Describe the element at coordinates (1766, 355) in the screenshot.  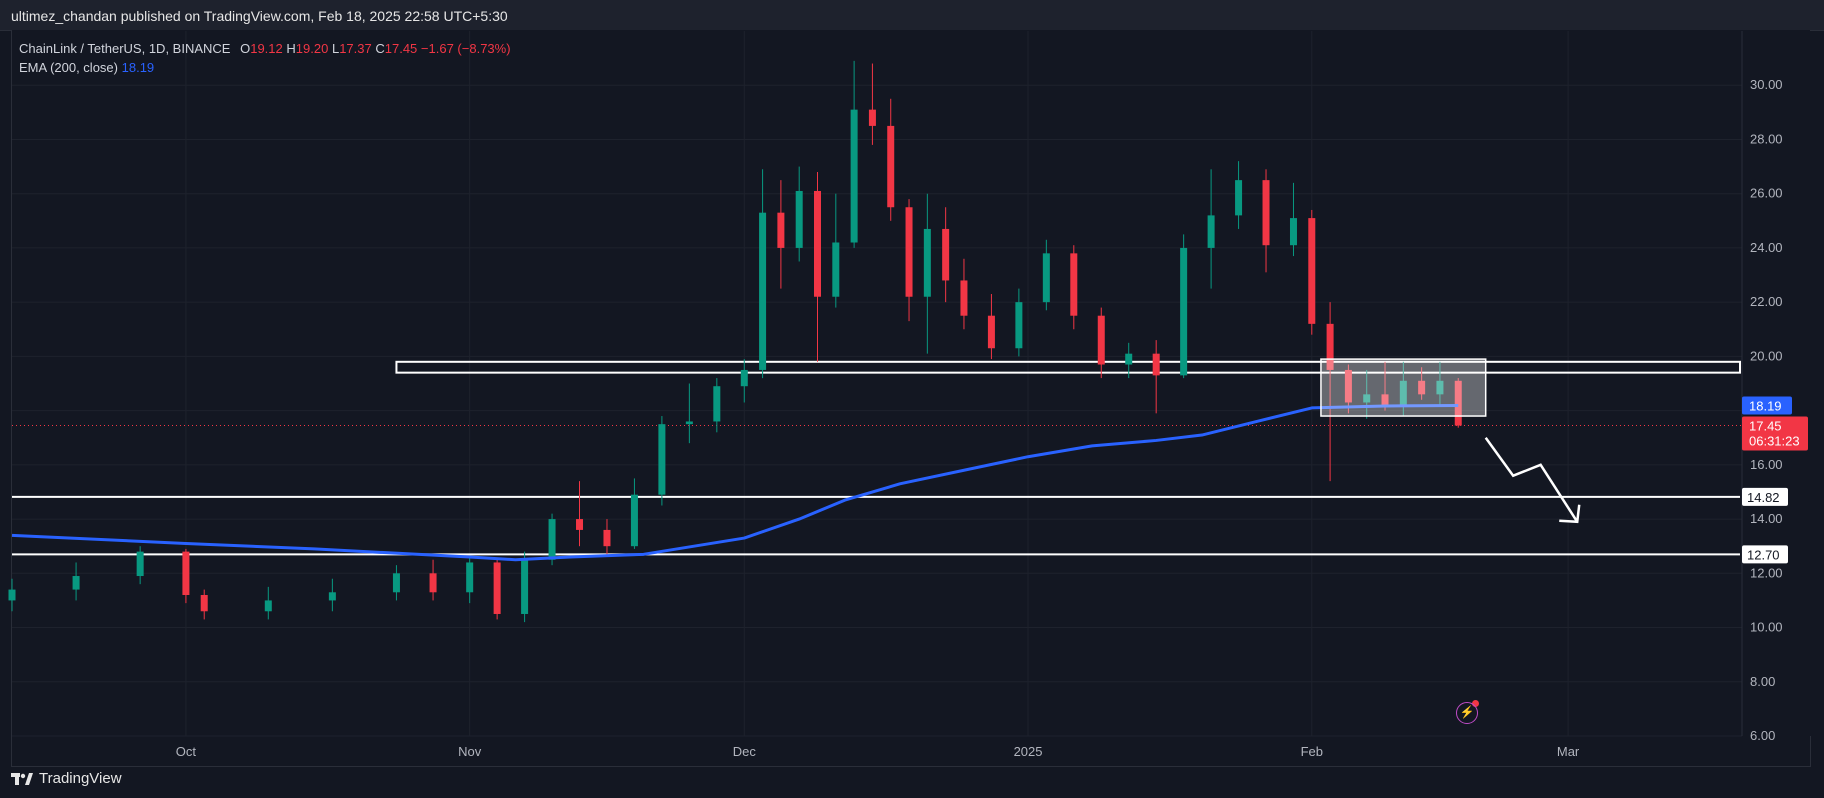
I see `y-tick-label: 20.00` at that location.